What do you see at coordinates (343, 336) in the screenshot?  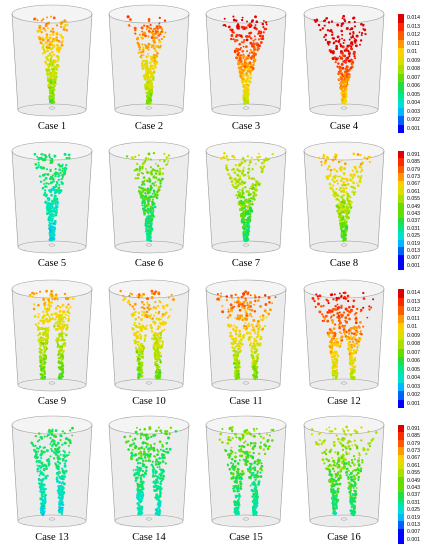 I see `particle-plume` at bounding box center [343, 336].